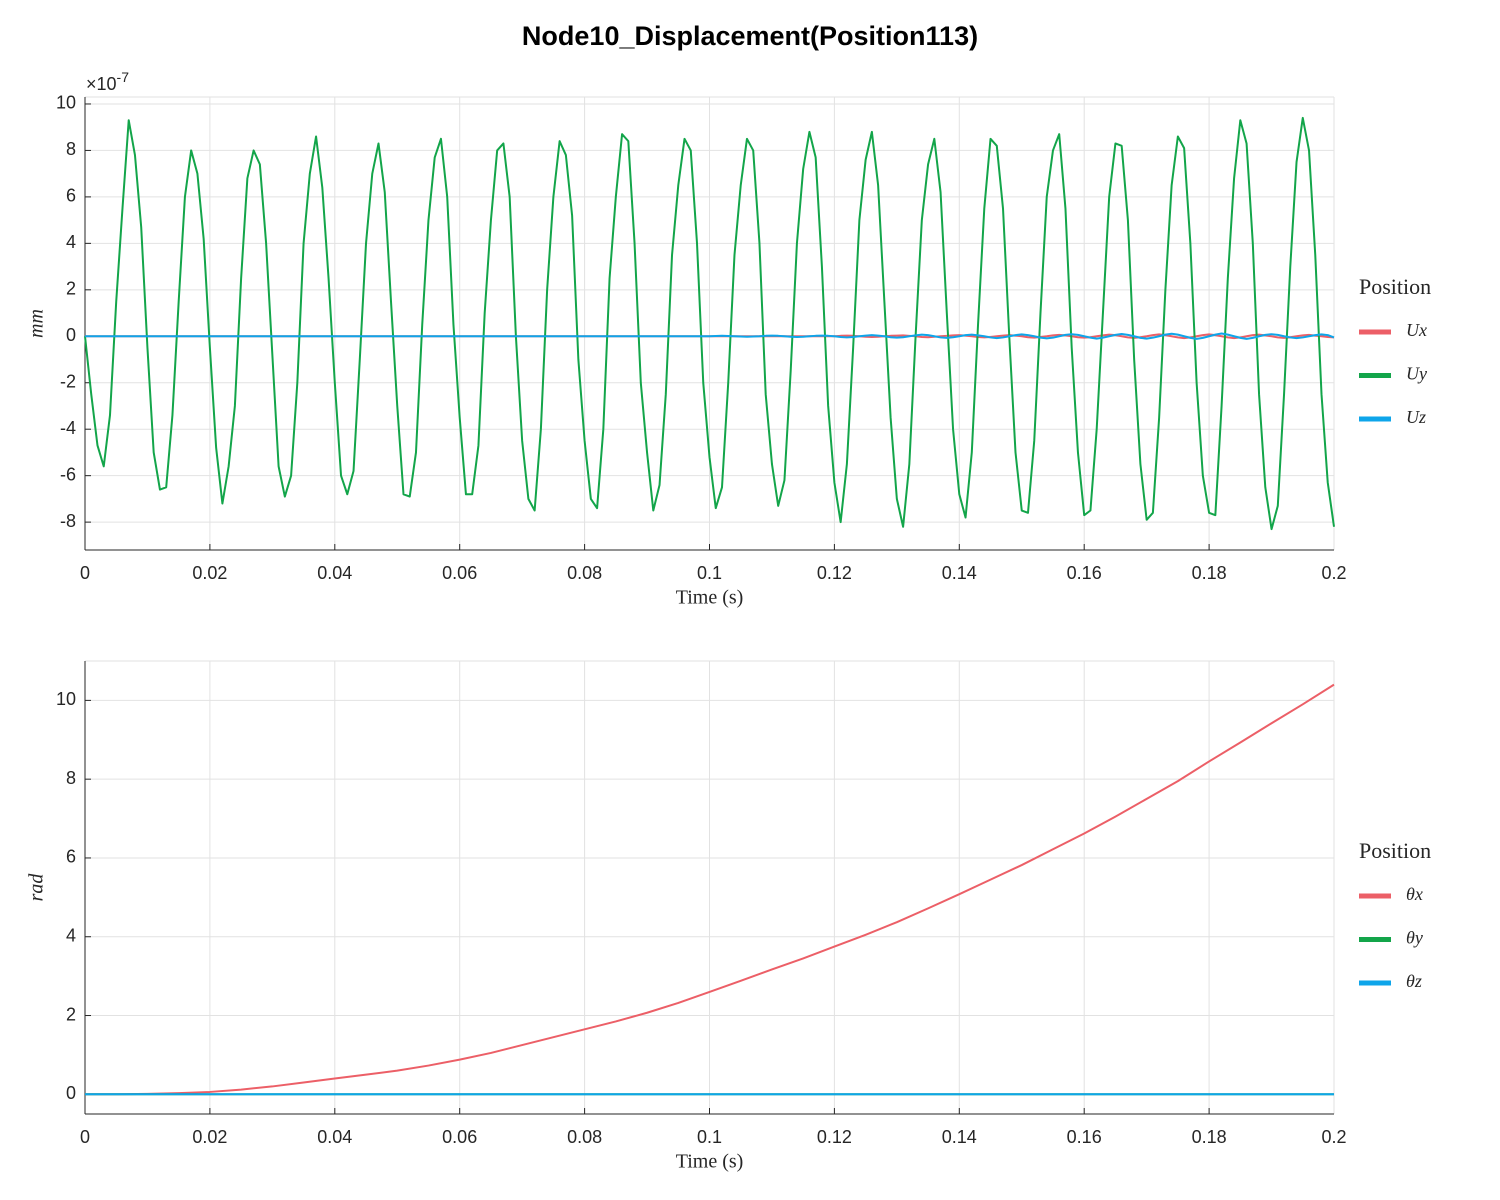  What do you see at coordinates (68, 428) in the screenshot?
I see `y-tick-label: -4` at bounding box center [68, 428].